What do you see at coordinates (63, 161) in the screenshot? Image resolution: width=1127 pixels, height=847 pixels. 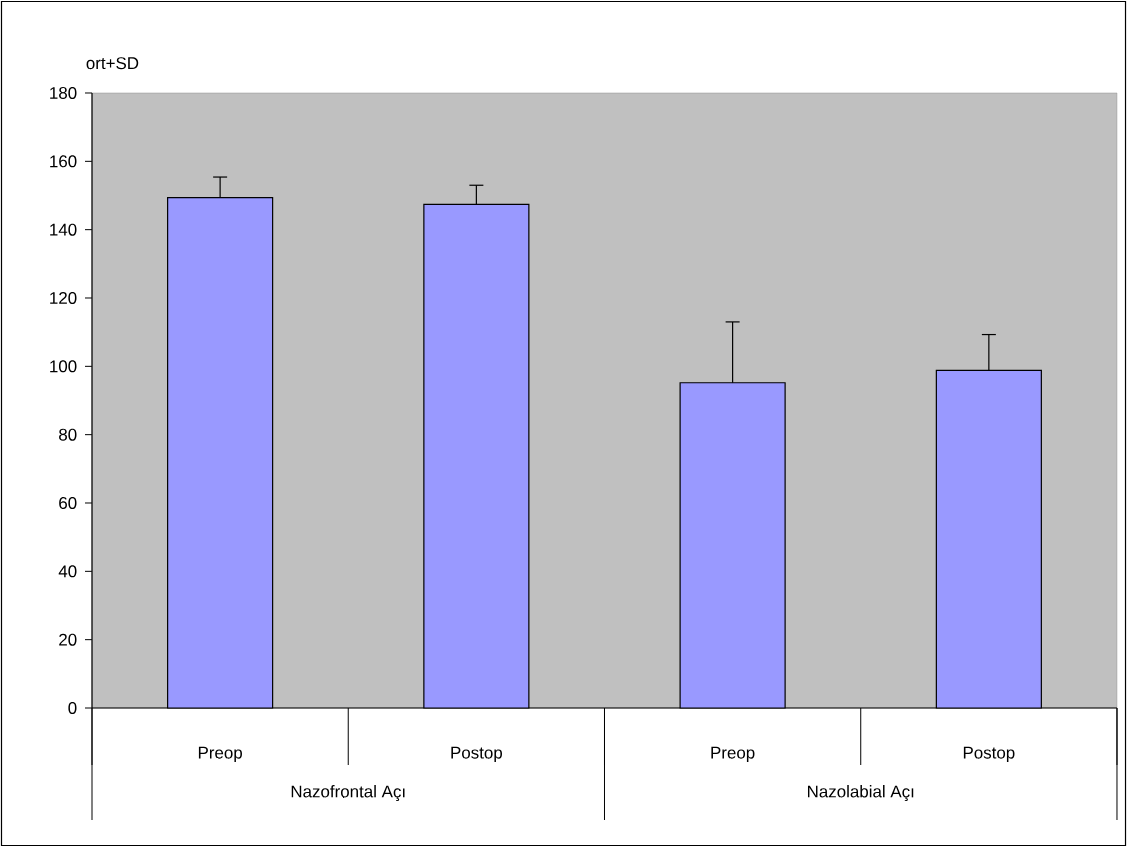 I see `y-tick-label: 160` at bounding box center [63, 161].